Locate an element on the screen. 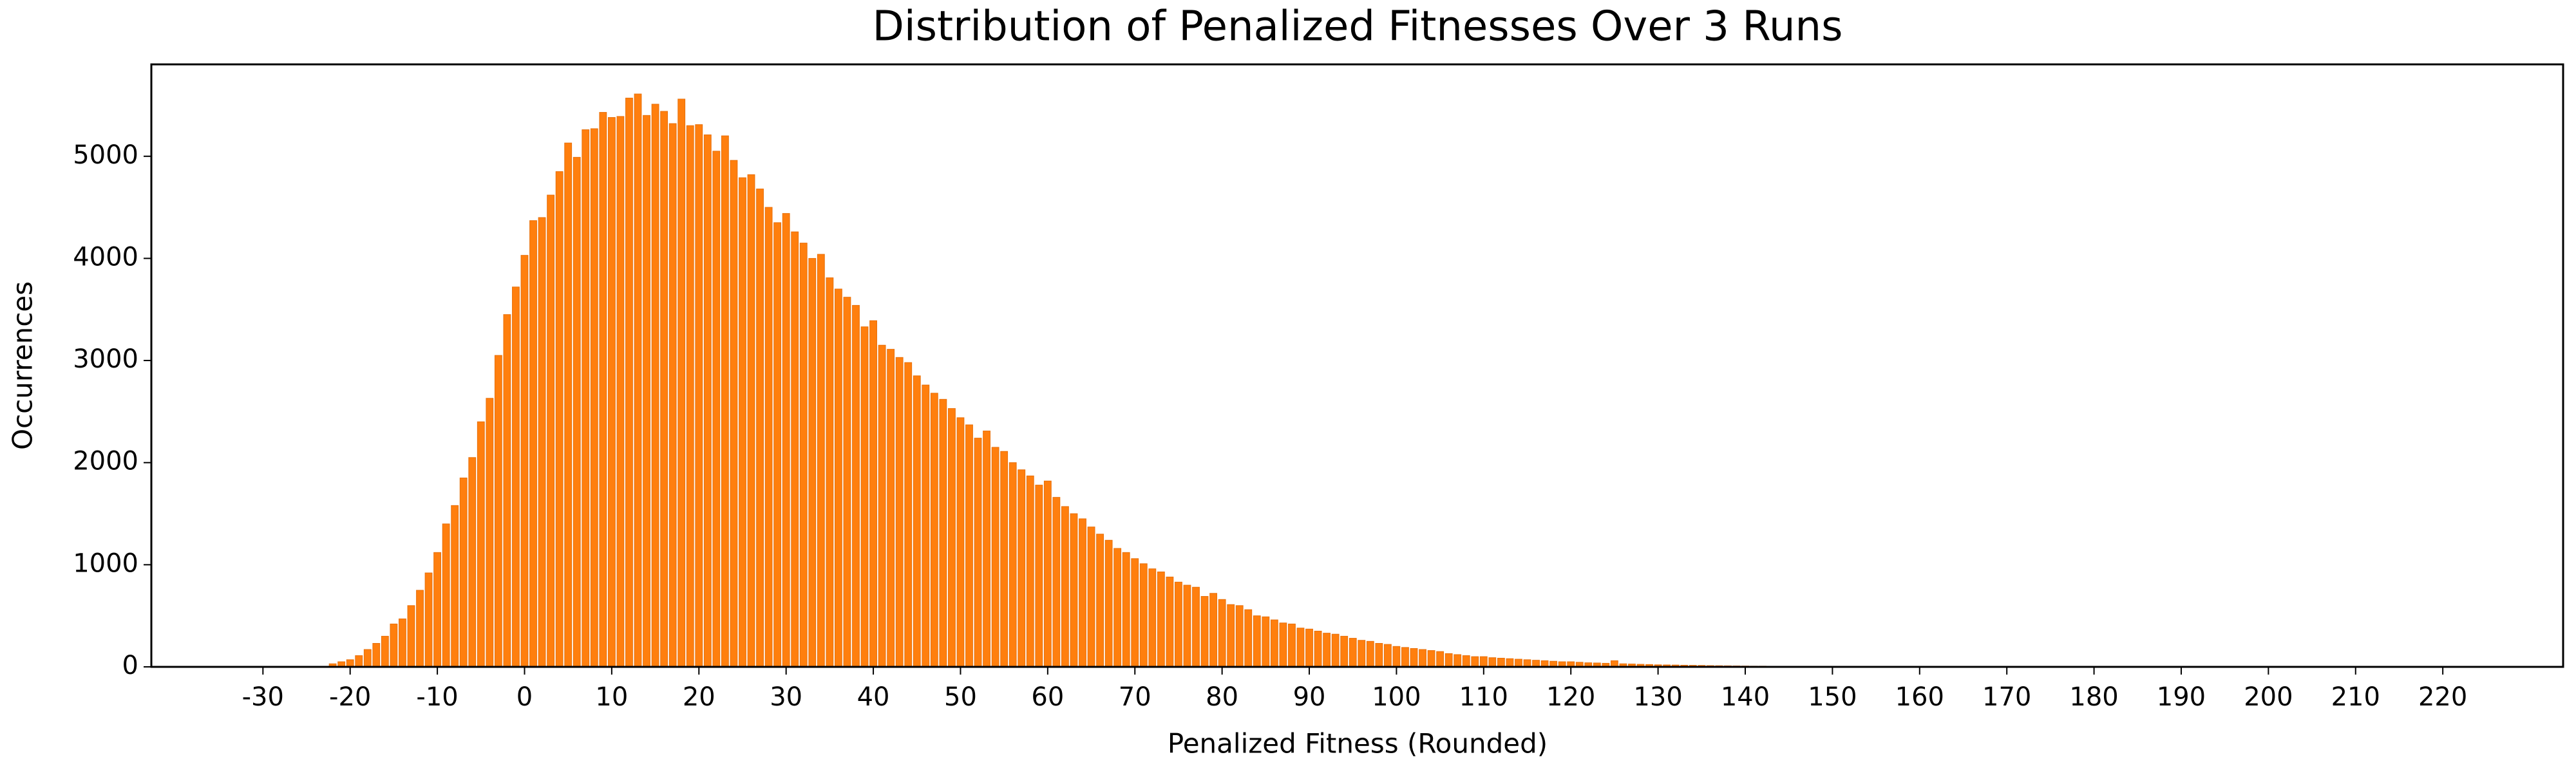  y-tick-label: 0 is located at coordinates (130, 665).